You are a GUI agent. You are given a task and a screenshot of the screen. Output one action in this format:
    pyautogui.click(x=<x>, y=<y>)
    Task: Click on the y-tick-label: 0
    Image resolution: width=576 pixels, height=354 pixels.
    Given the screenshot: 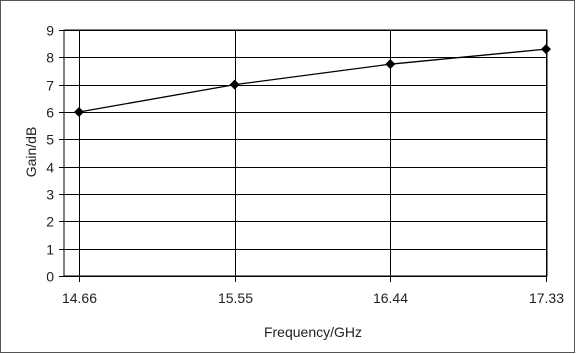 What is the action you would take?
    pyautogui.click(x=50, y=277)
    